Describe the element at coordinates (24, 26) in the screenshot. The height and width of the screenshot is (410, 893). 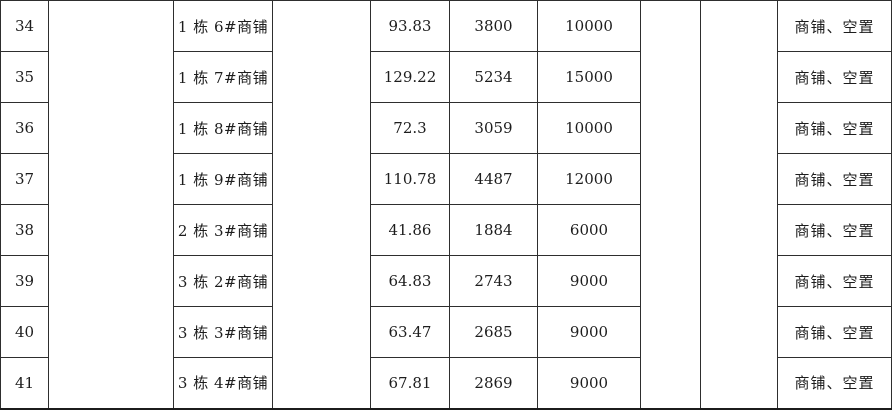
I see `row-number-cell: 34` at that location.